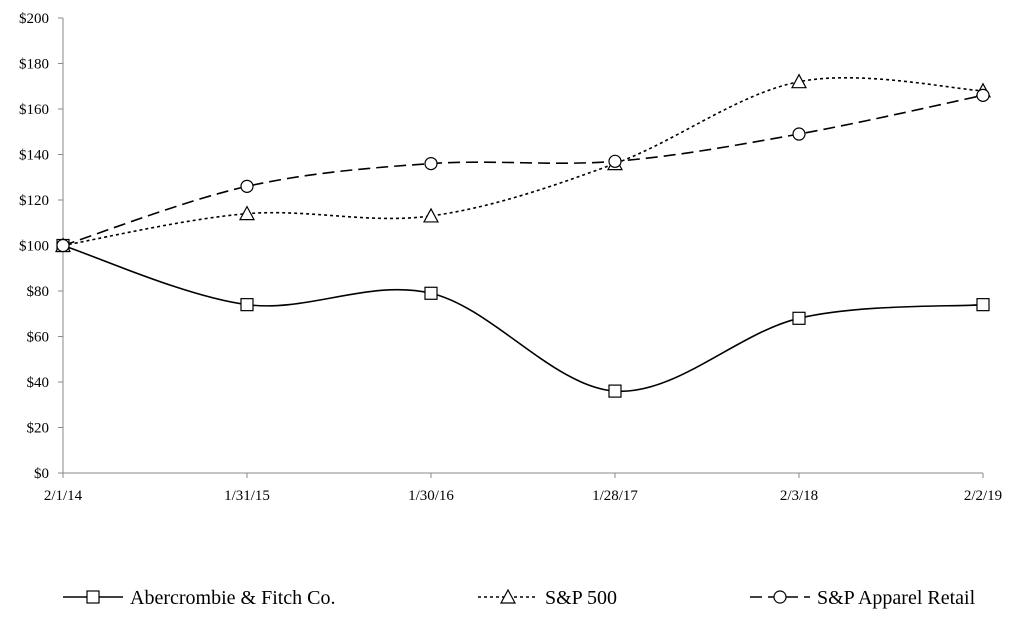 This screenshot has height=620, width=1016. What do you see at coordinates (233, 598) in the screenshot?
I see `legend-label: Abercrombie & Fitch Co.` at bounding box center [233, 598].